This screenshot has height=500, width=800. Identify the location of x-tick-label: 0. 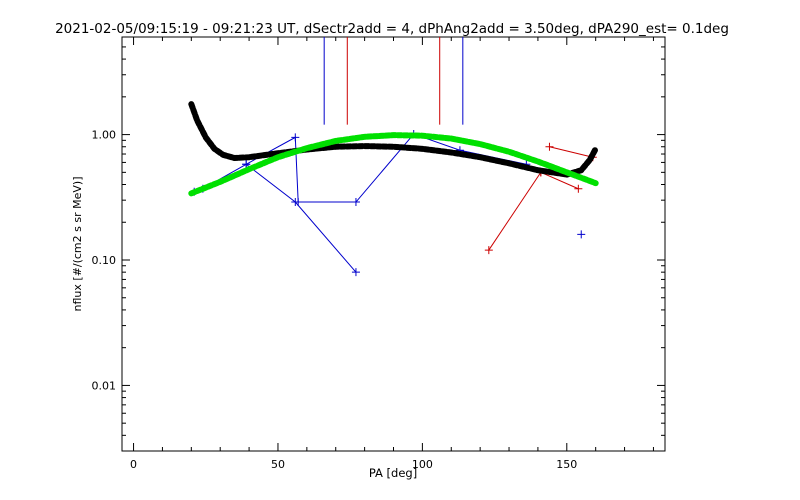
(133, 464).